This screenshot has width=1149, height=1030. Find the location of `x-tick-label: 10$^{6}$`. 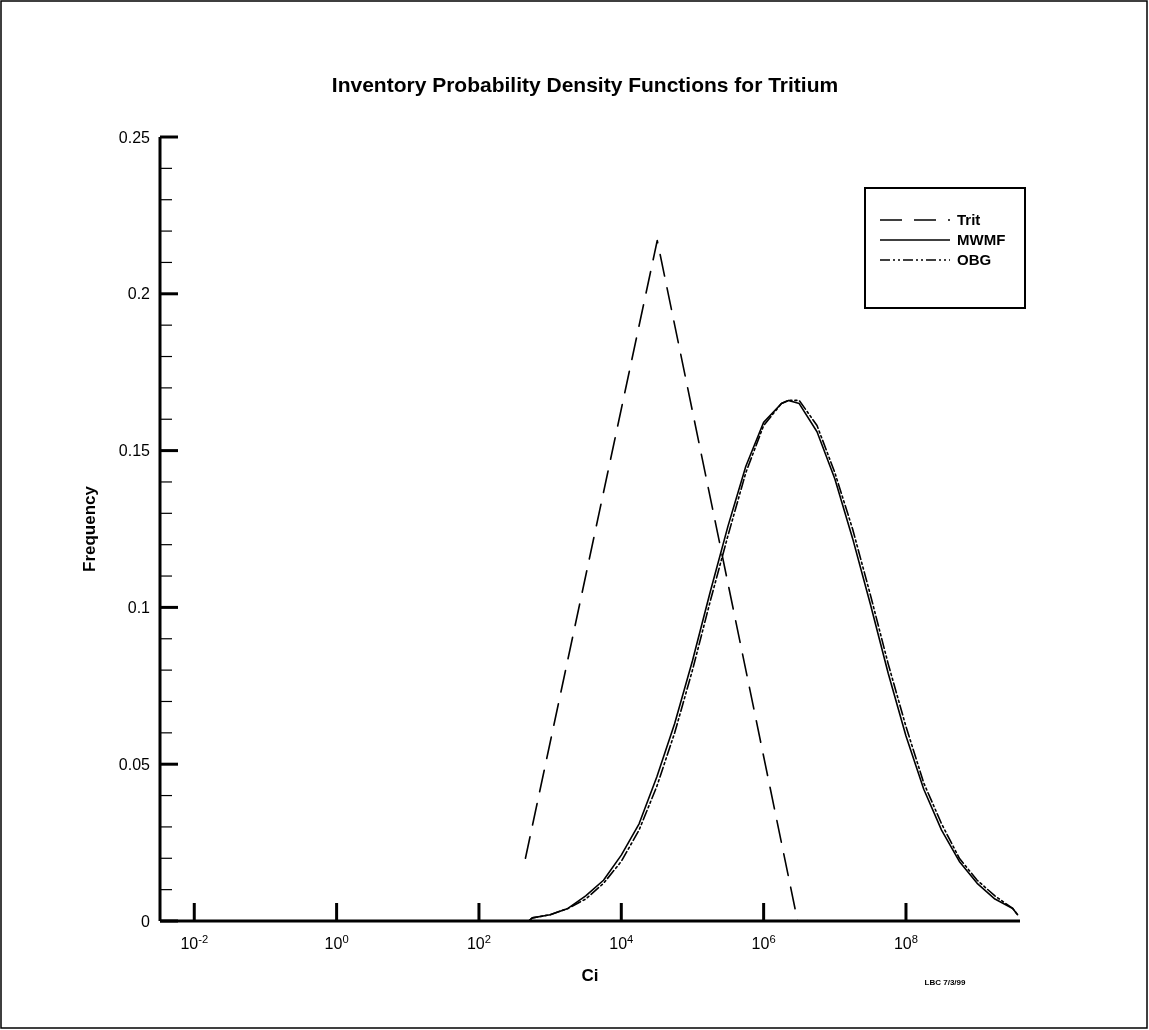

x-tick-label: 10$^{6}$ is located at coordinates (763, 942).